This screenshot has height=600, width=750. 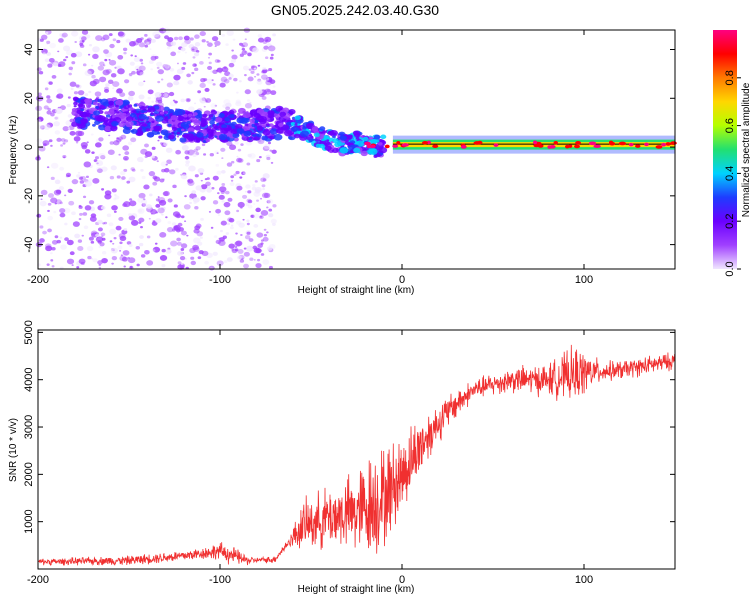 What do you see at coordinates (29, 147) in the screenshot?
I see `spectrogram-y-tick-label: 0` at bounding box center [29, 147].